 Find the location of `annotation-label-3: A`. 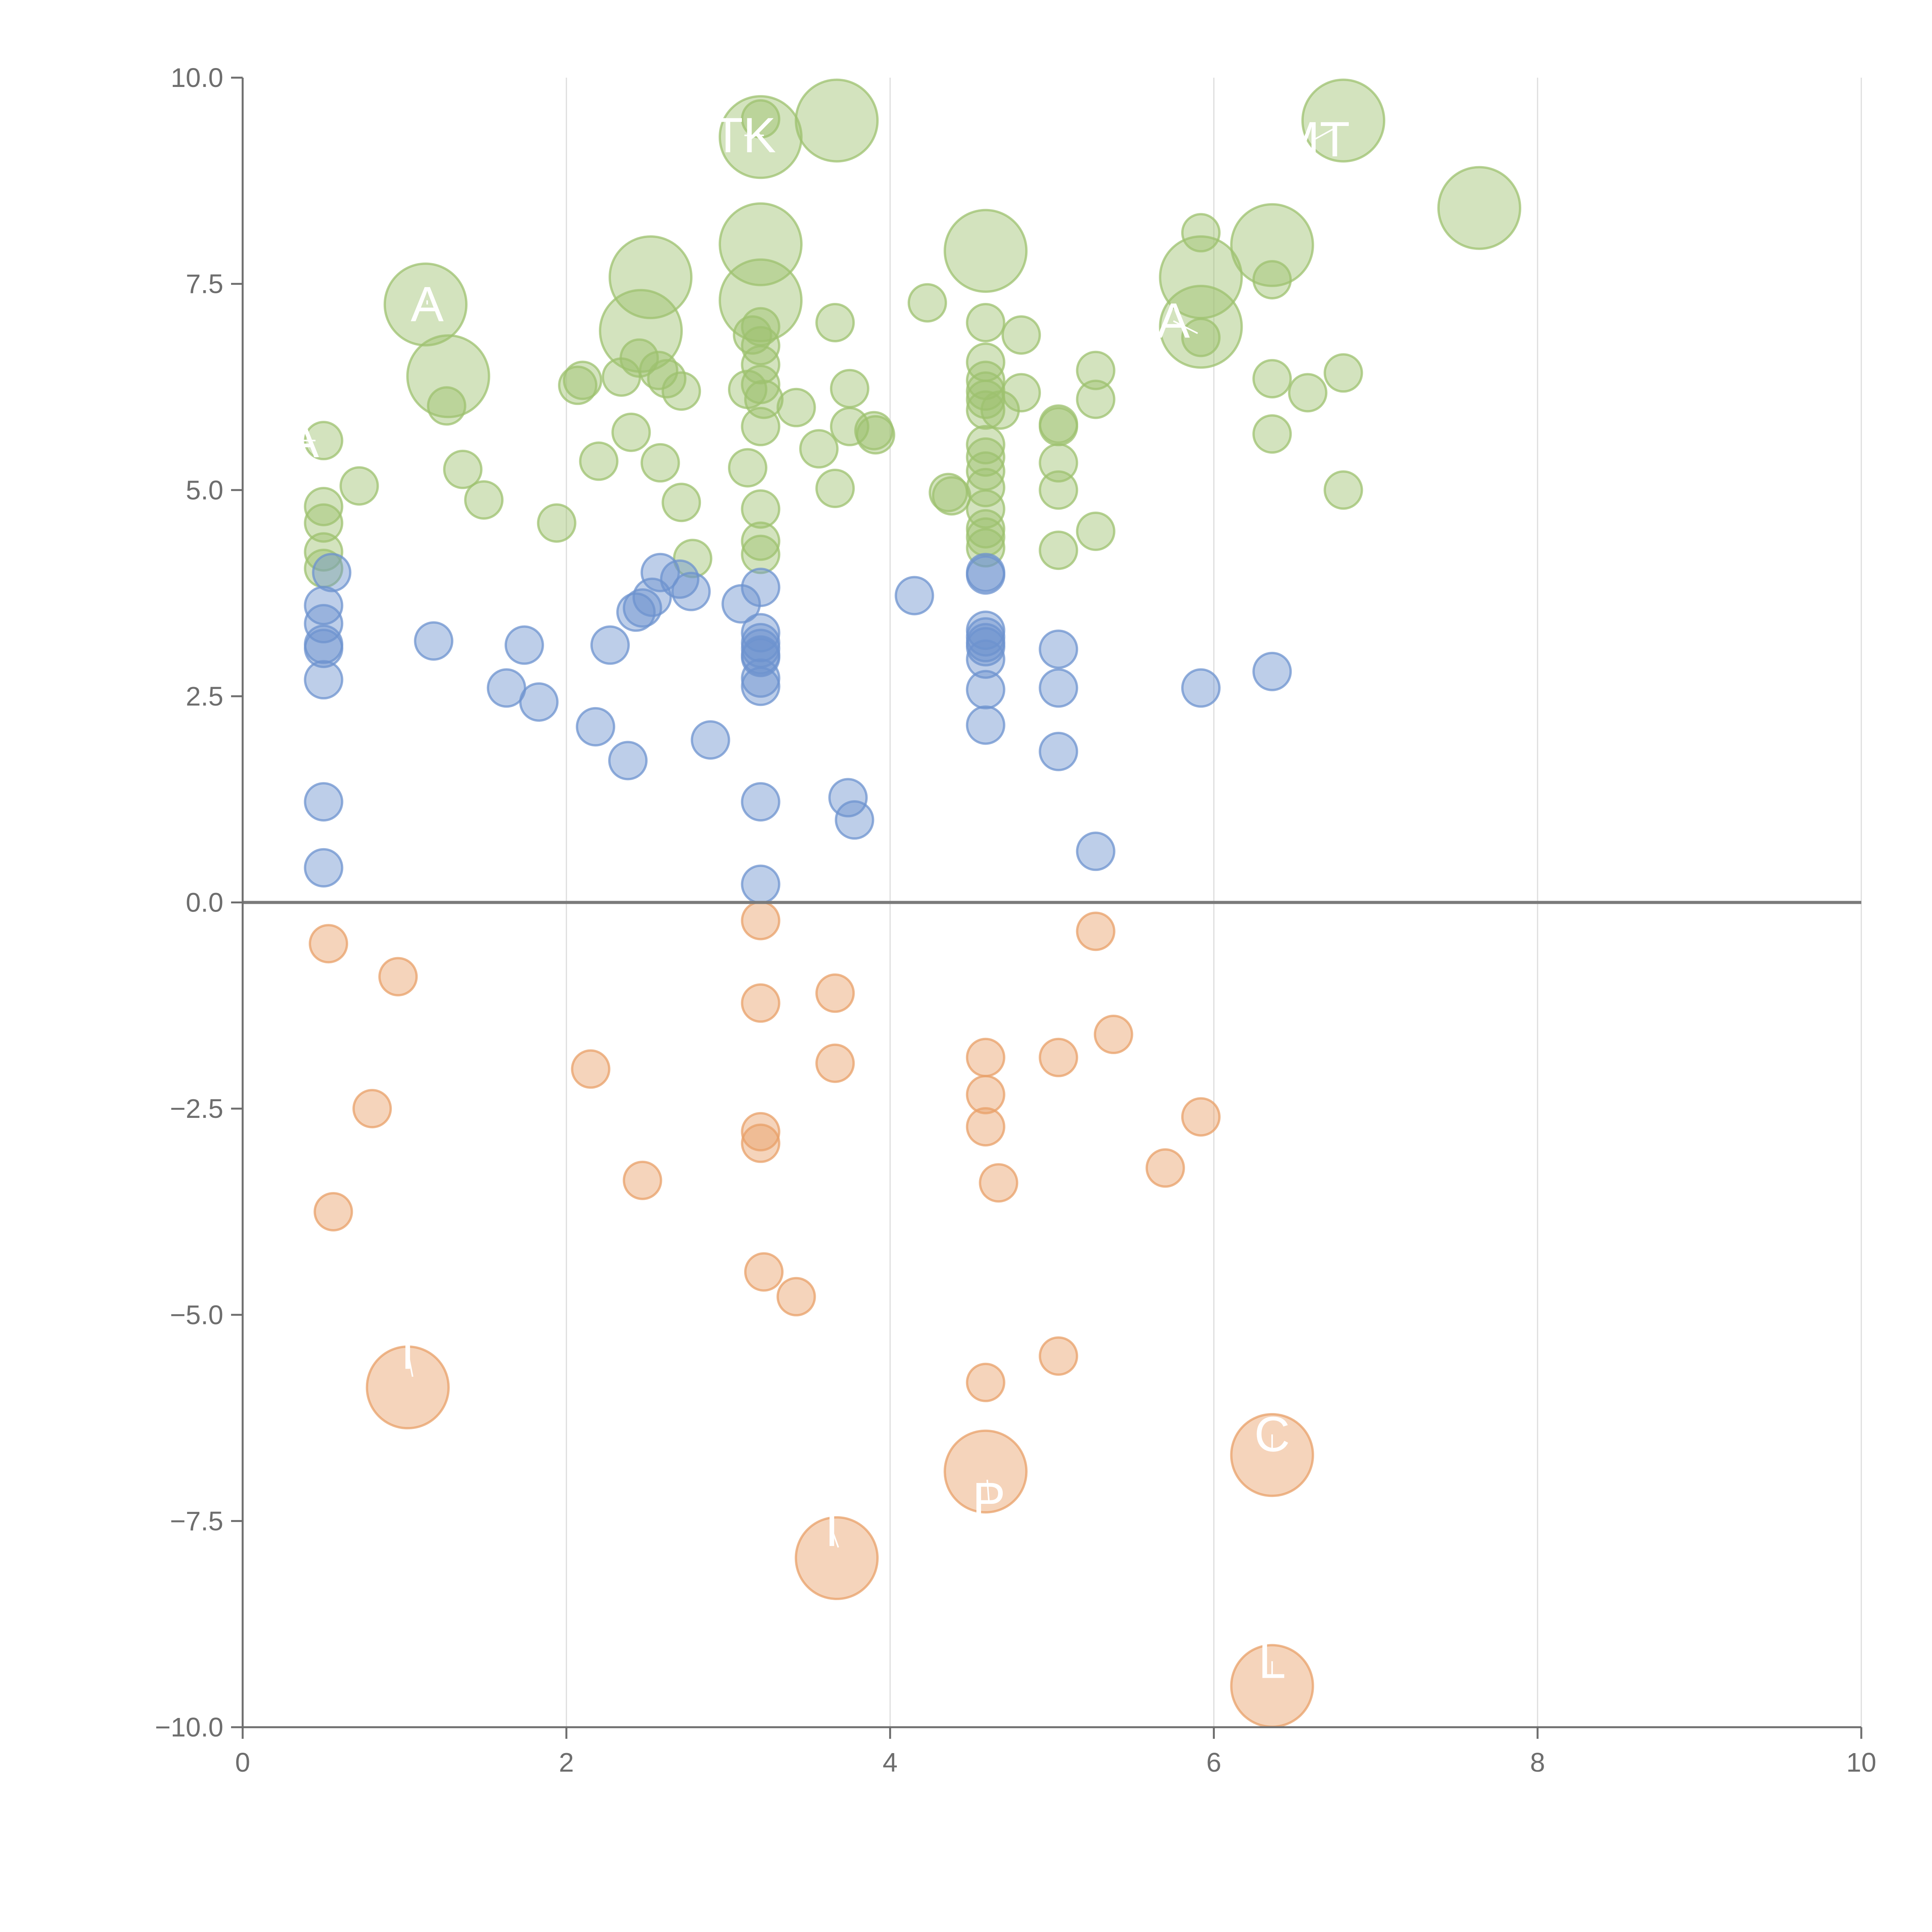

annotation-label-3: A is located at coordinates (1173, 321).